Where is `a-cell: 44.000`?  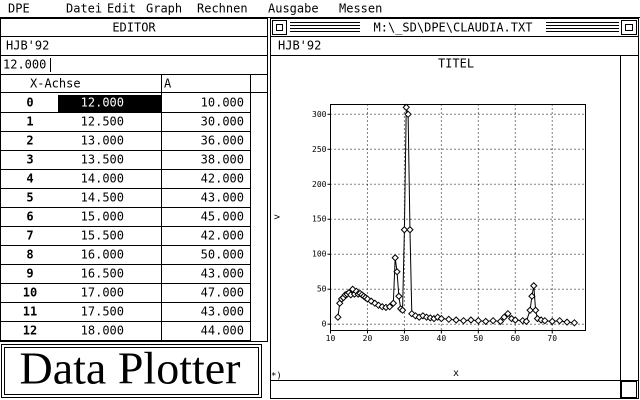 a-cell: 44.000 is located at coordinates (222, 331).